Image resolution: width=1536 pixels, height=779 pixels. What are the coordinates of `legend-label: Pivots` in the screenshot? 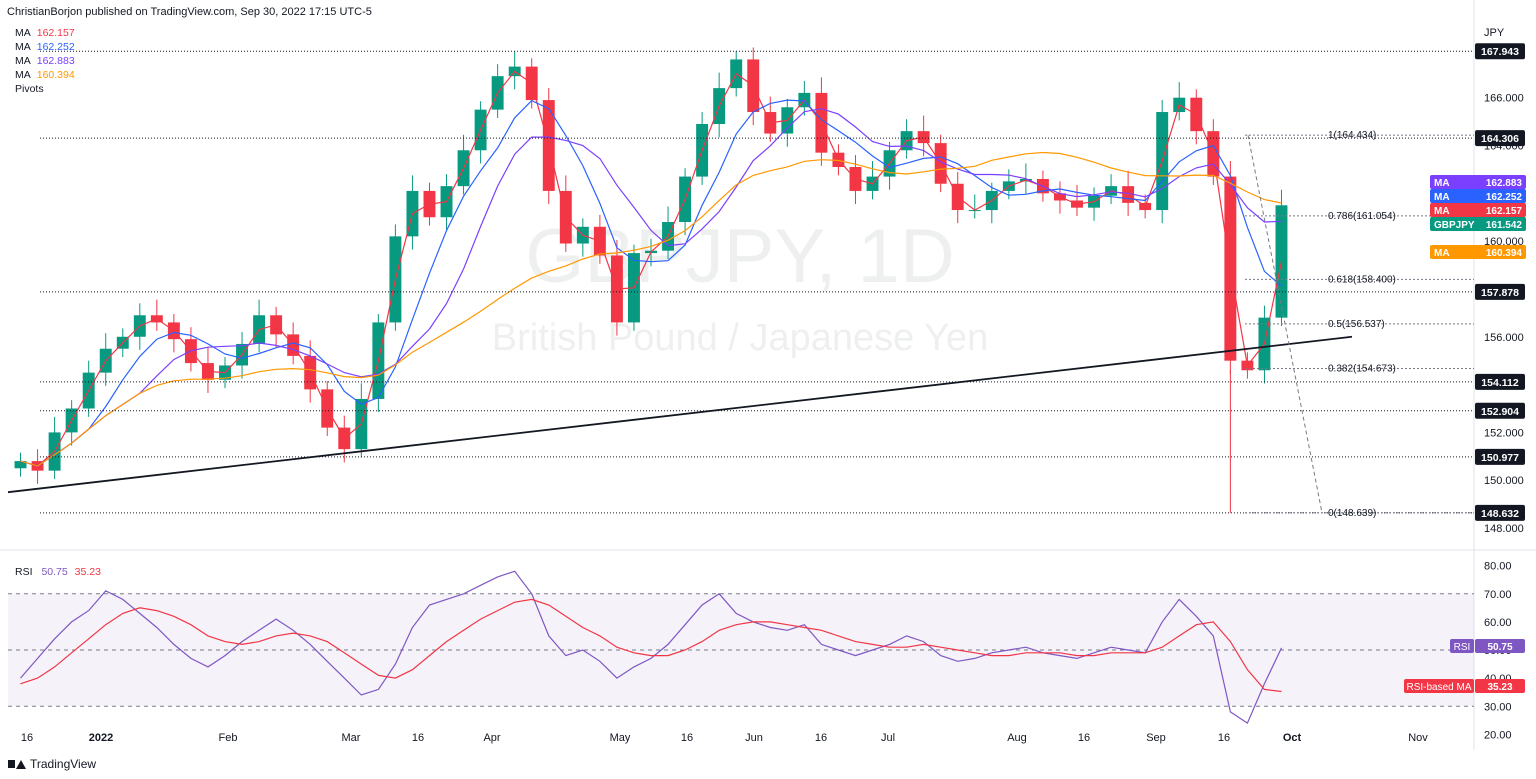 It's located at (29, 89).